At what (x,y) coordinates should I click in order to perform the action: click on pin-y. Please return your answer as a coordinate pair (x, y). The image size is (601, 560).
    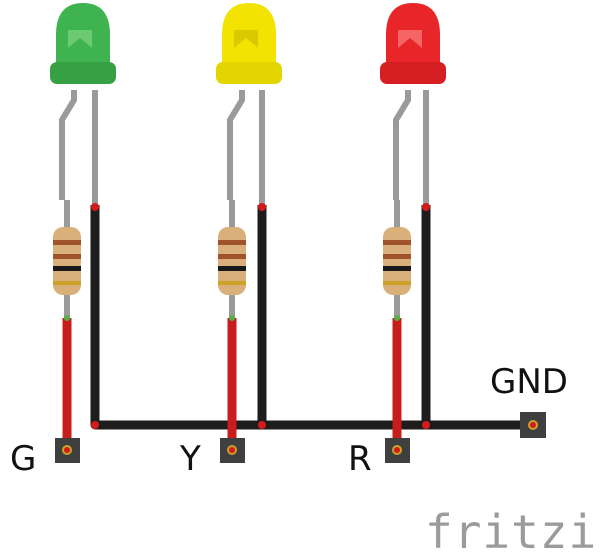
    Looking at the image, I should click on (232, 450).